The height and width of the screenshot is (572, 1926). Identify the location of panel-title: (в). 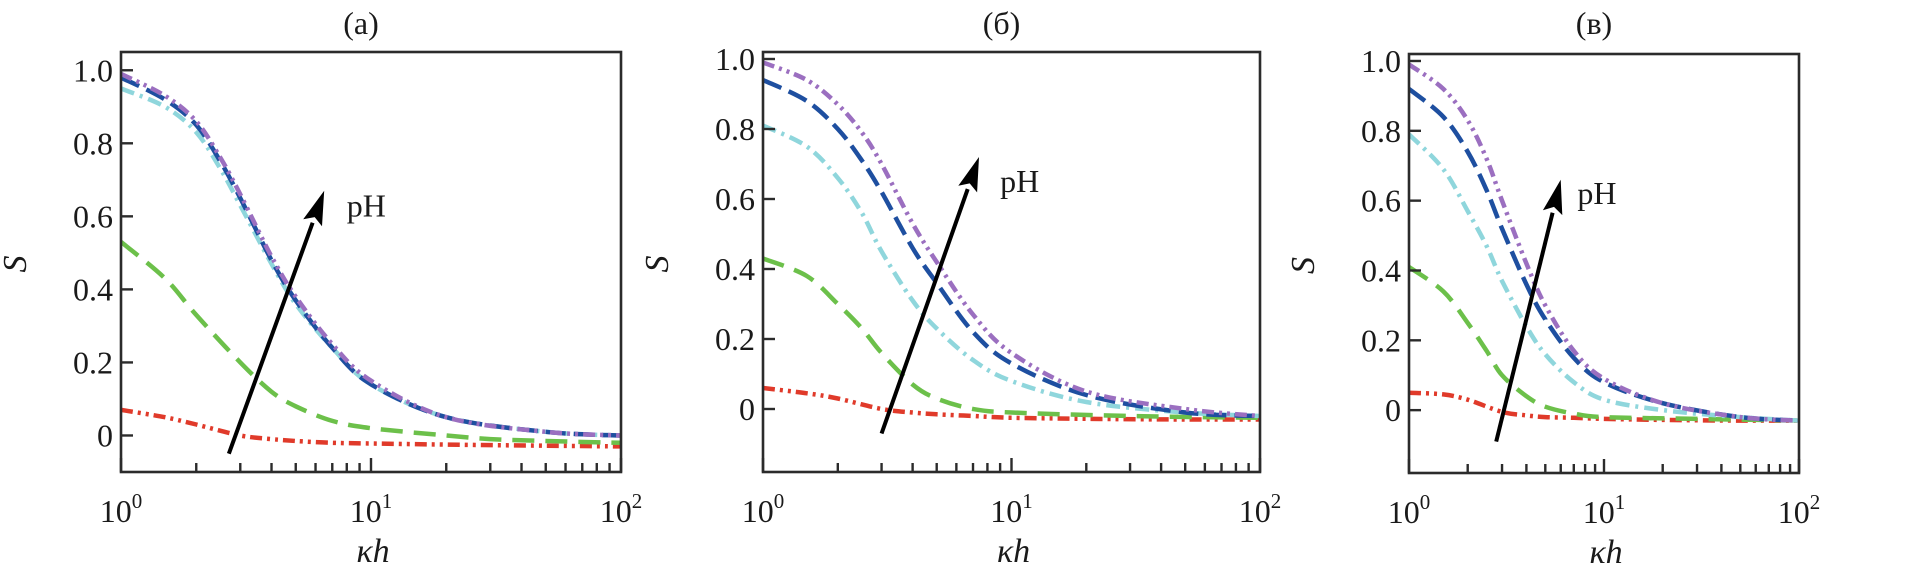
(1594, 23).